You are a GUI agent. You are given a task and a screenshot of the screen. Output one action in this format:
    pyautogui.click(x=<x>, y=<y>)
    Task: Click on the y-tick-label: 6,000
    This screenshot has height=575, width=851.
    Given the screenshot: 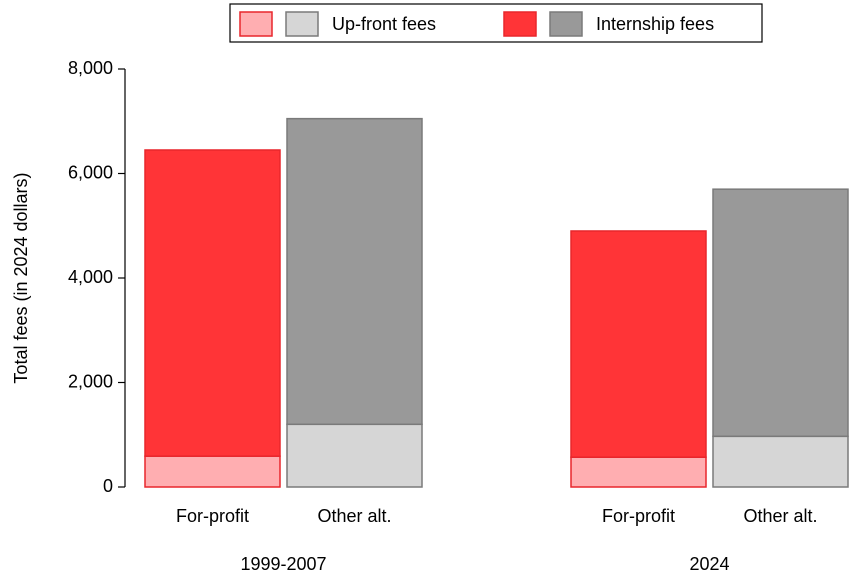 What is the action you would take?
    pyautogui.click(x=90, y=172)
    